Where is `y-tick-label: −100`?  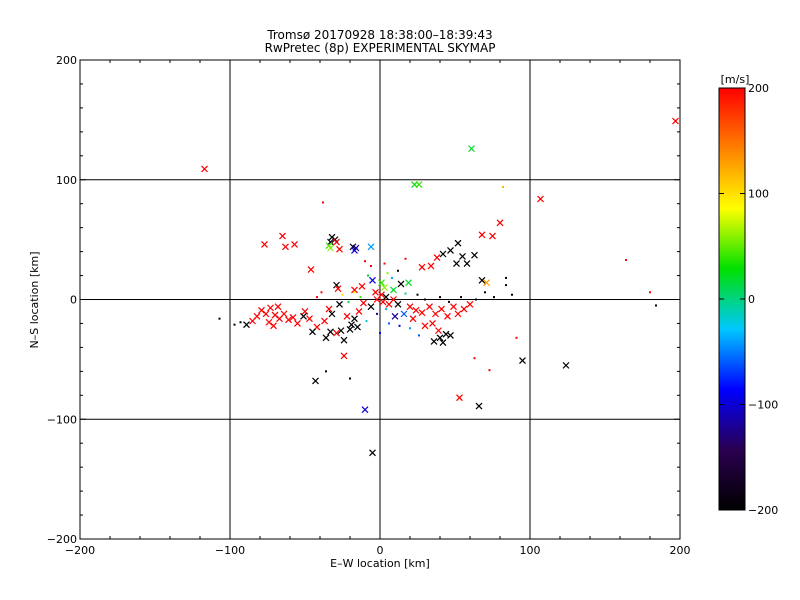 y-tick-label: −100 is located at coordinates (62, 419).